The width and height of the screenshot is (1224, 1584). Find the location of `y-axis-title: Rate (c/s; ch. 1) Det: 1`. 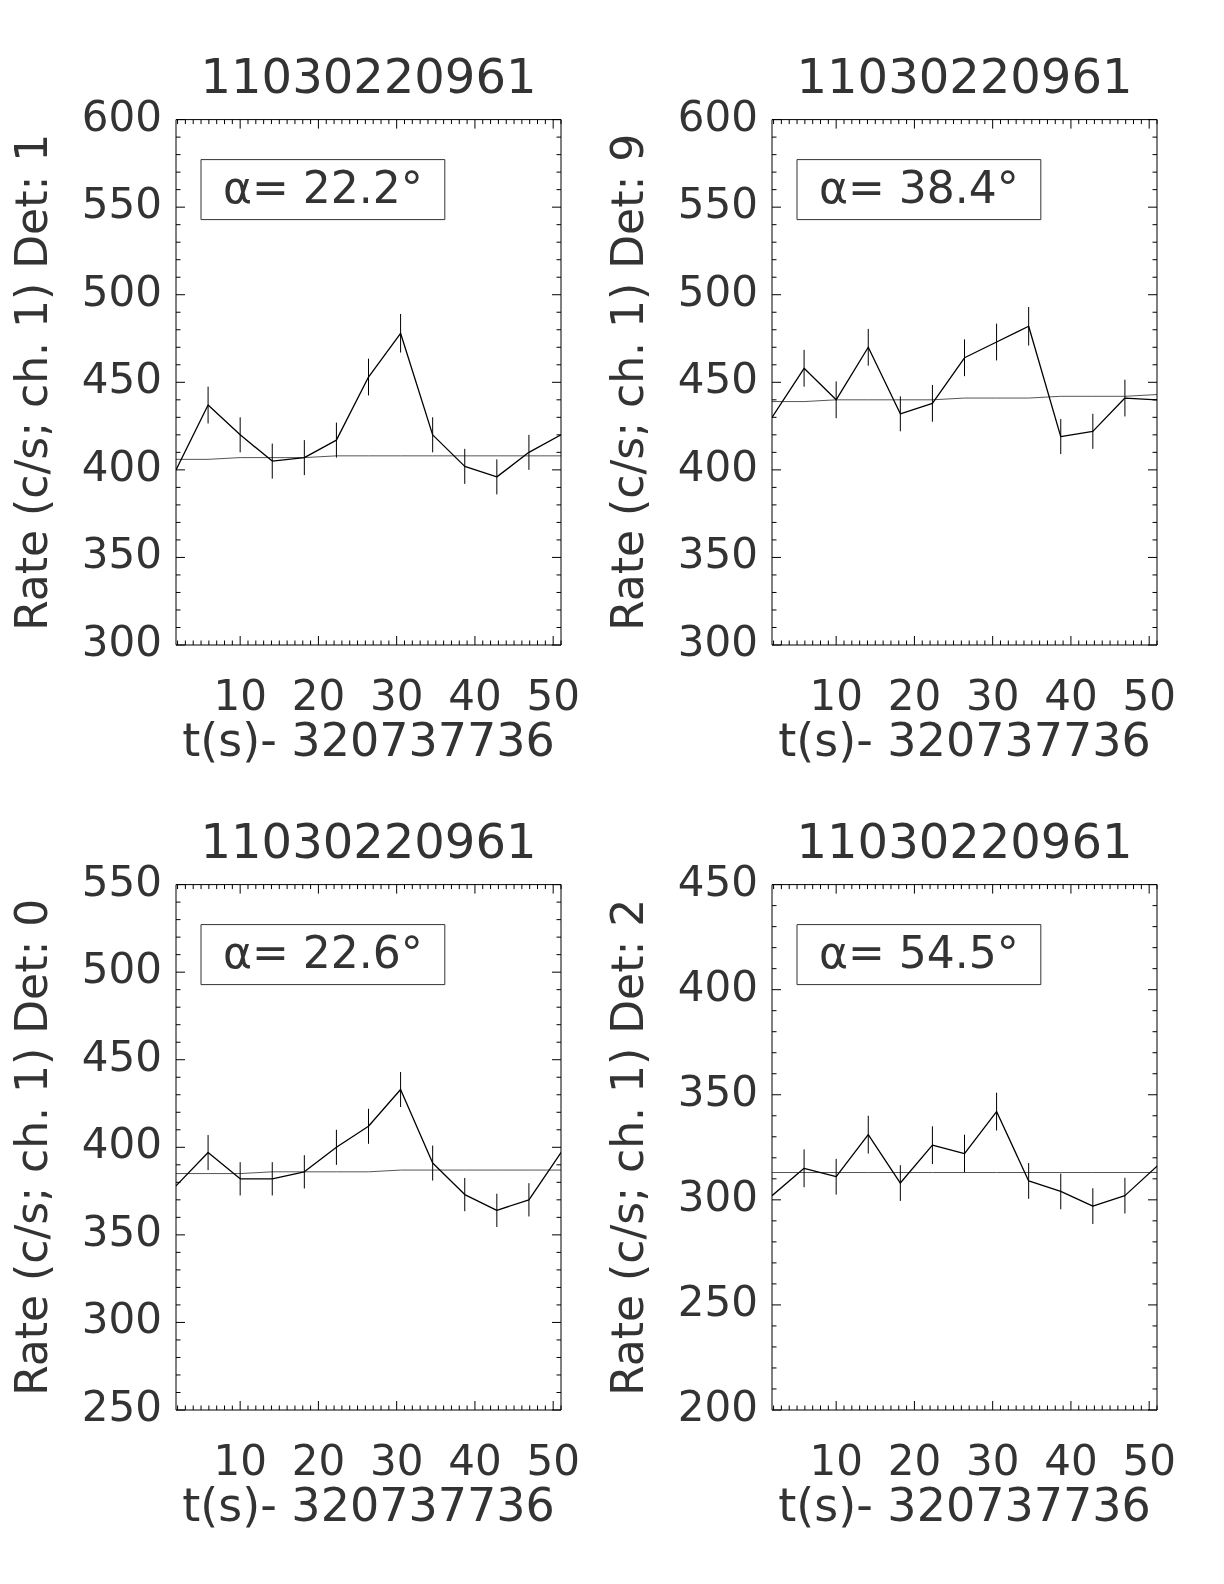

y-axis-title: Rate (c/s; ch. 1) Det: 1 is located at coordinates (31, 382).